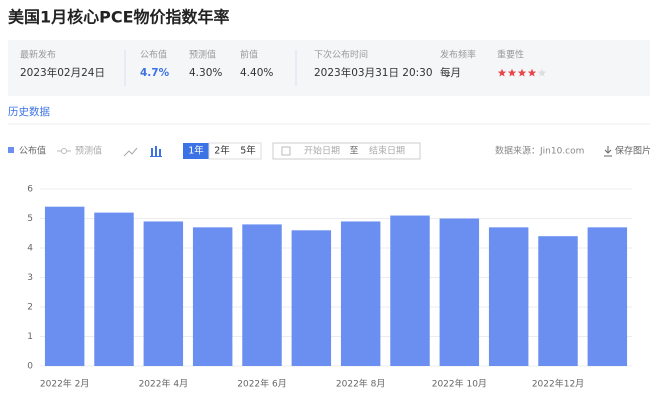 The width and height of the screenshot is (660, 400). What do you see at coordinates (153, 55) in the screenshot?
I see `info-label: 公布值` at bounding box center [153, 55].